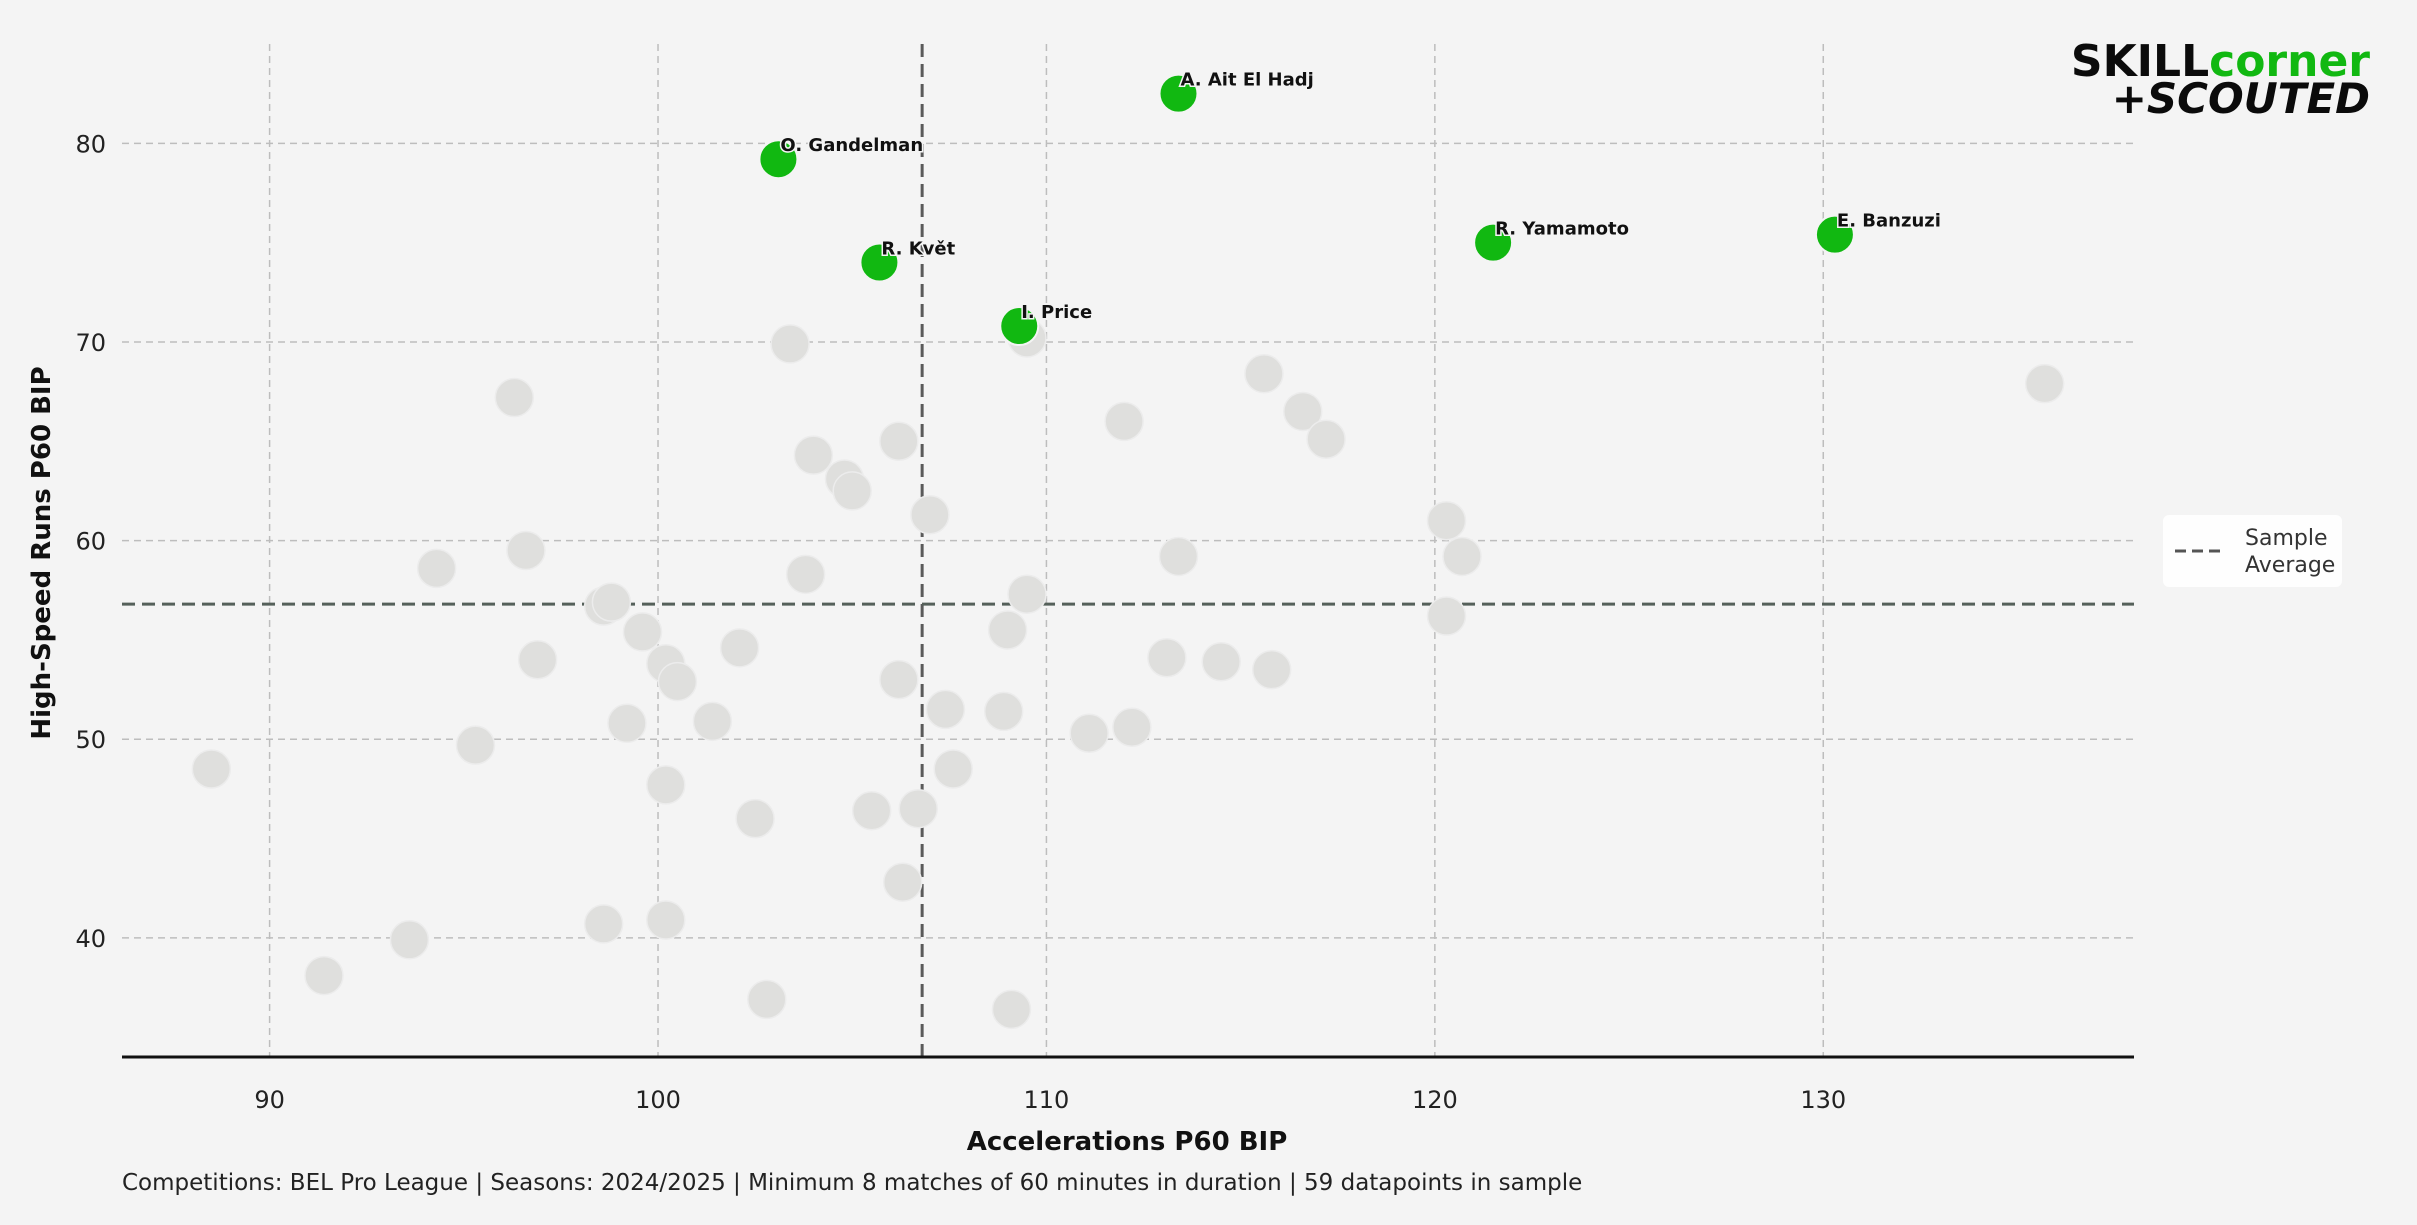 The width and height of the screenshot is (2417, 1225). I want to click on x-axis-title: Accelerations P60 BIP, so click(1127, 1142).